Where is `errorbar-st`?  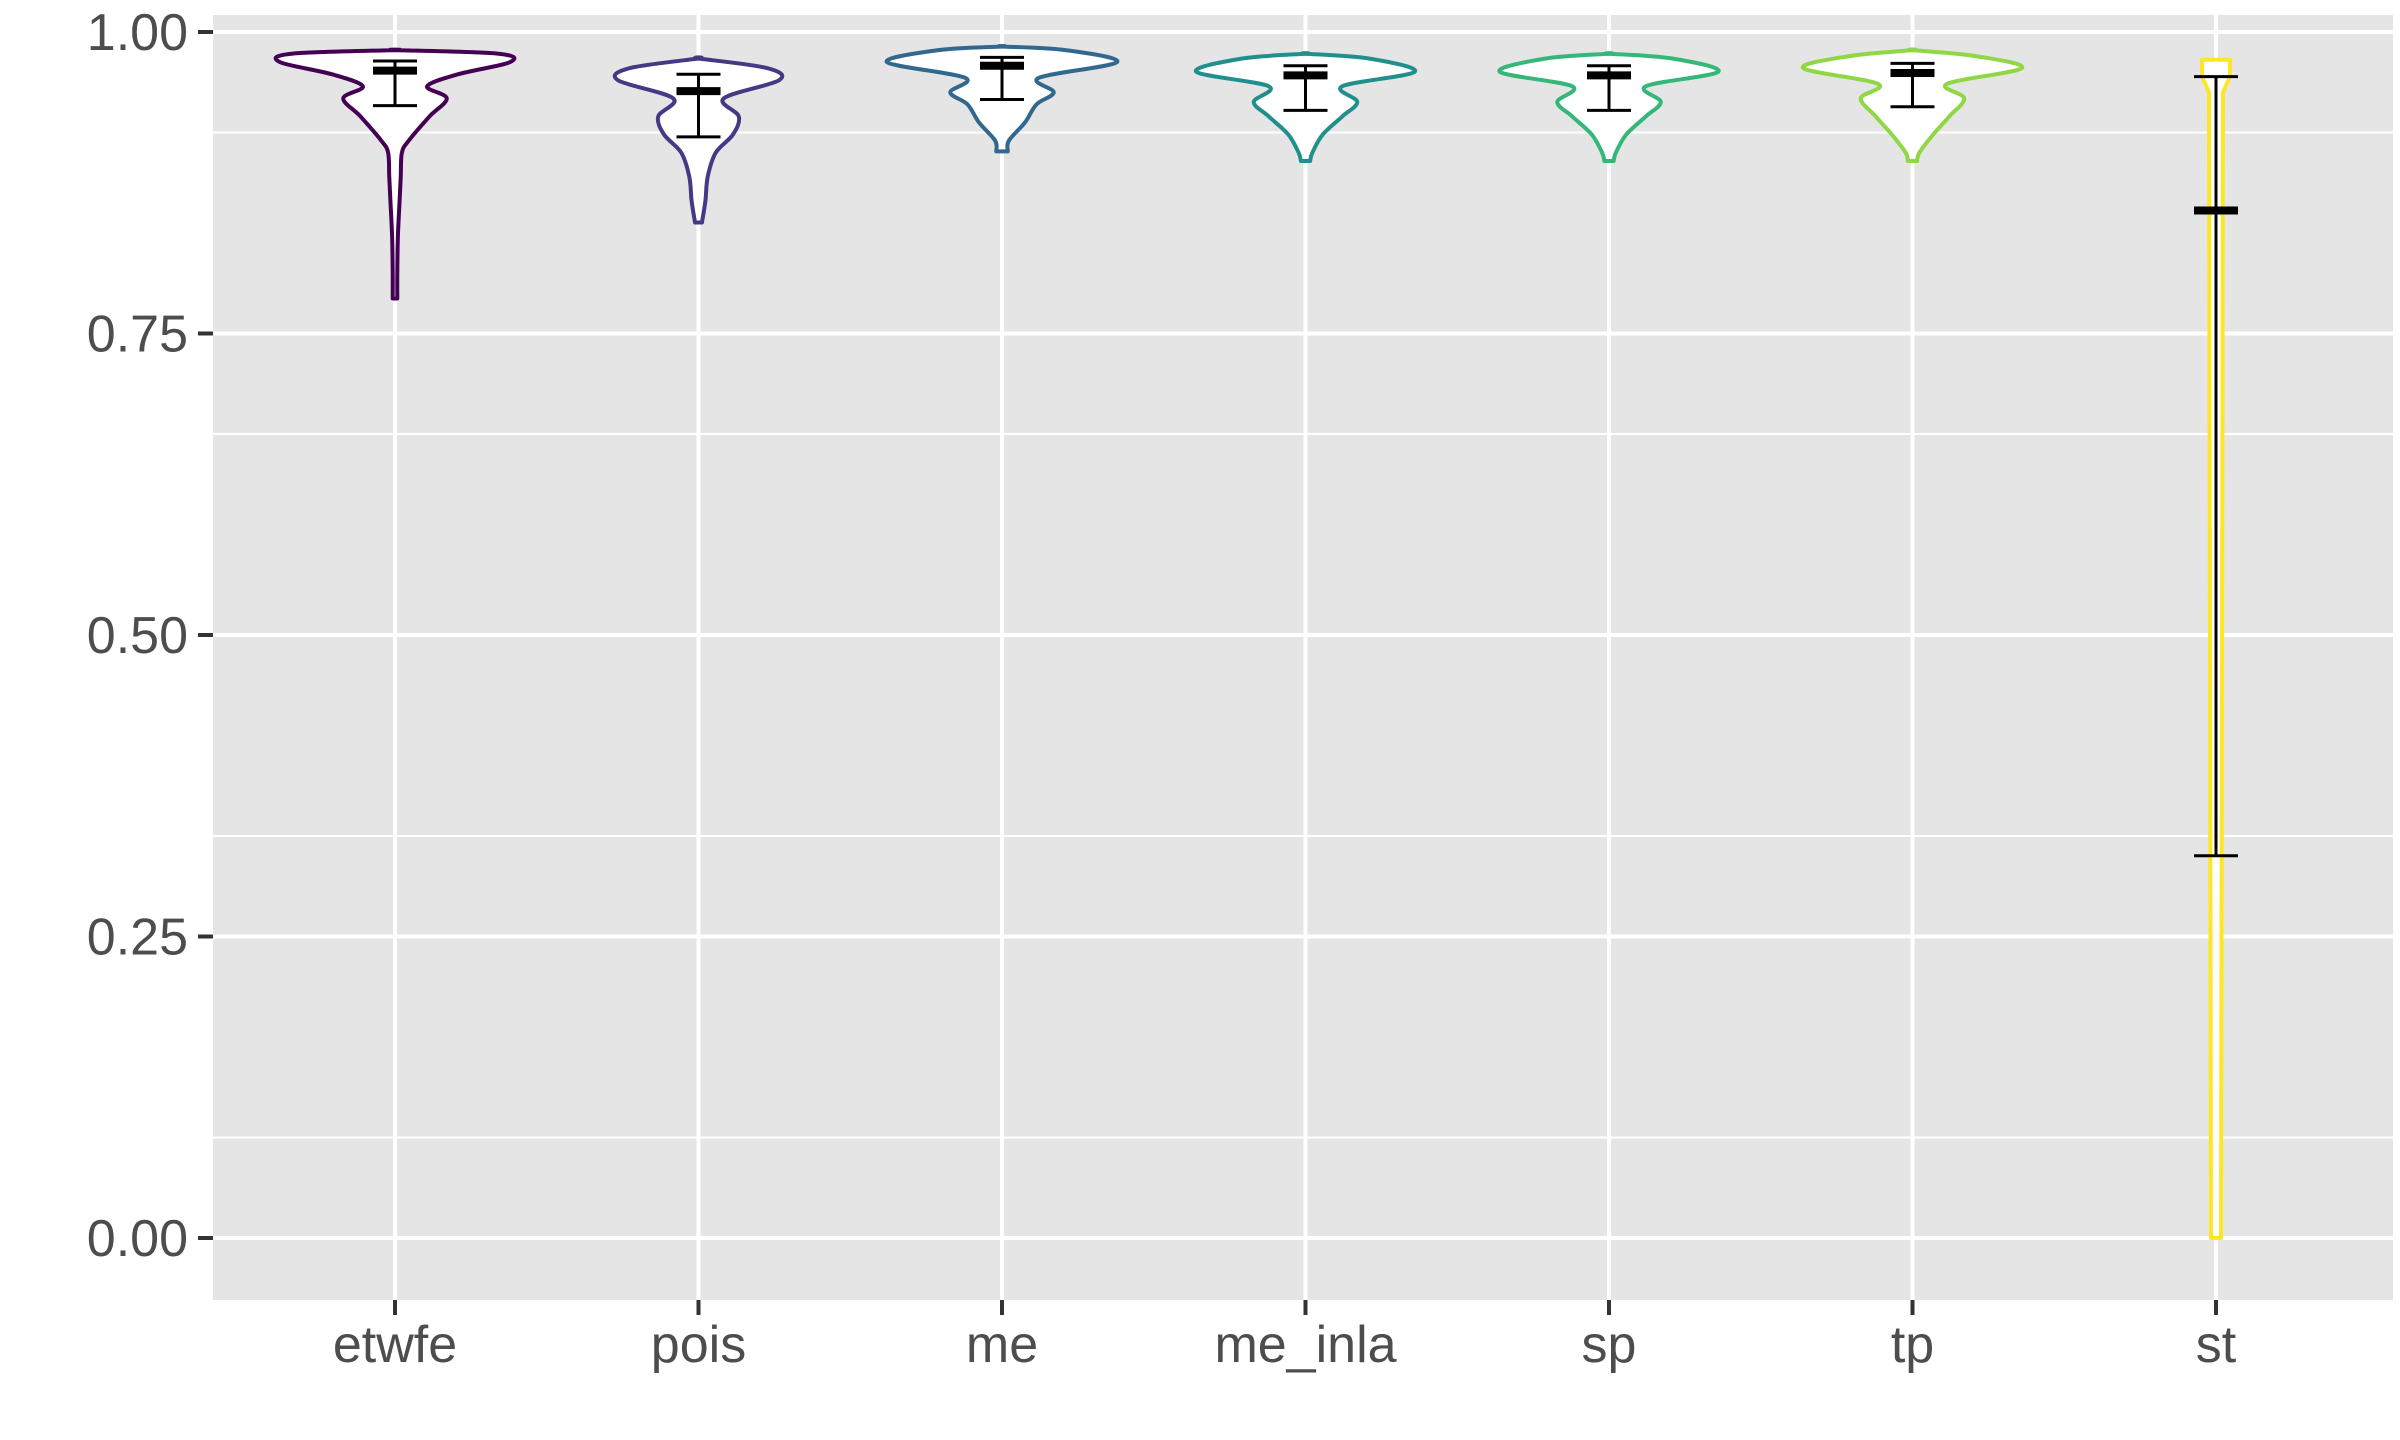
errorbar-st is located at coordinates (2216, 466).